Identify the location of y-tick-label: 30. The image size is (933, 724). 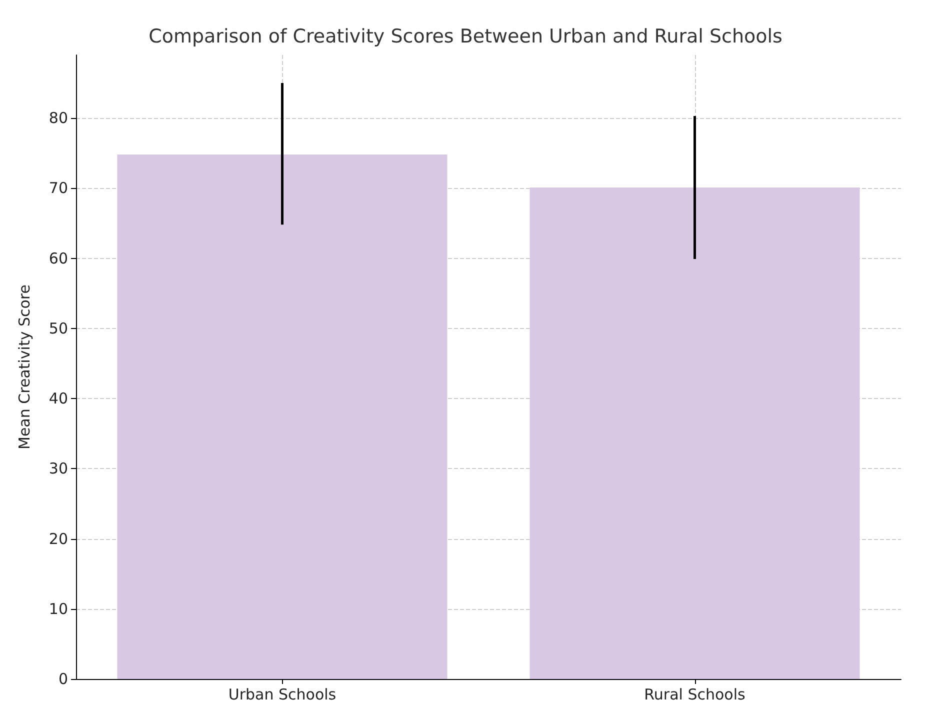
(58, 469).